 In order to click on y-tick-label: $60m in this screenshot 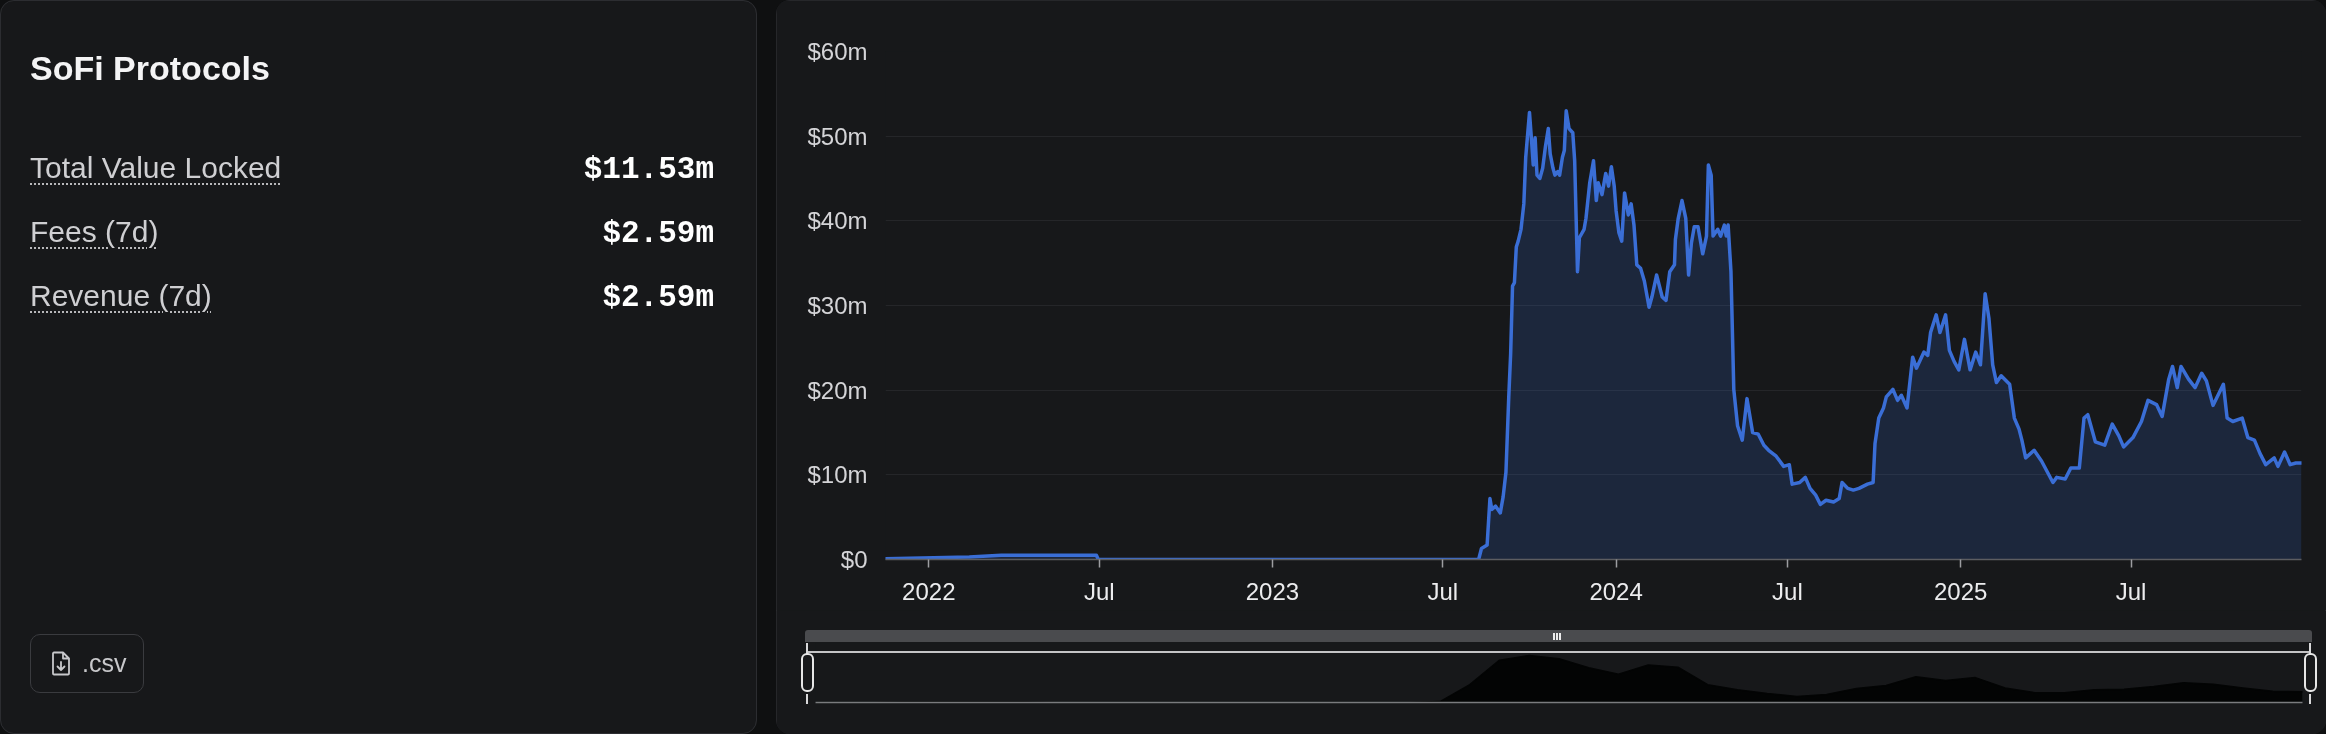, I will do `click(837, 51)`.